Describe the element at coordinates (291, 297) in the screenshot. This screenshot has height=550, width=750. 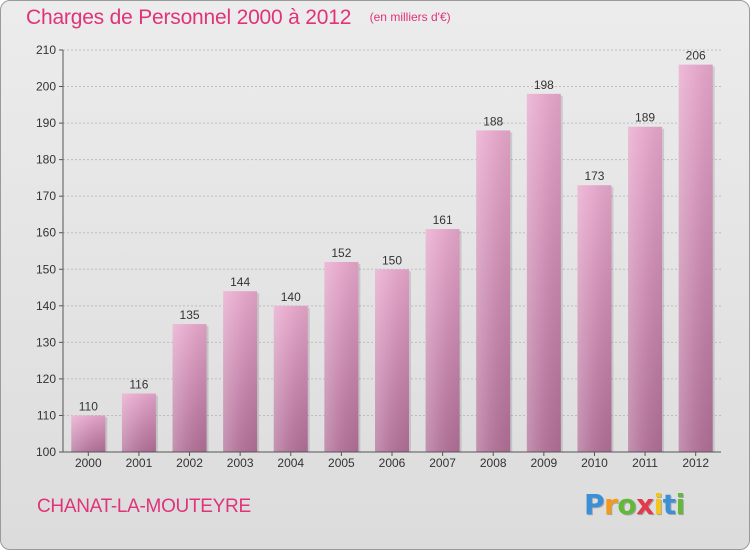
I see `data-label: 140` at that location.